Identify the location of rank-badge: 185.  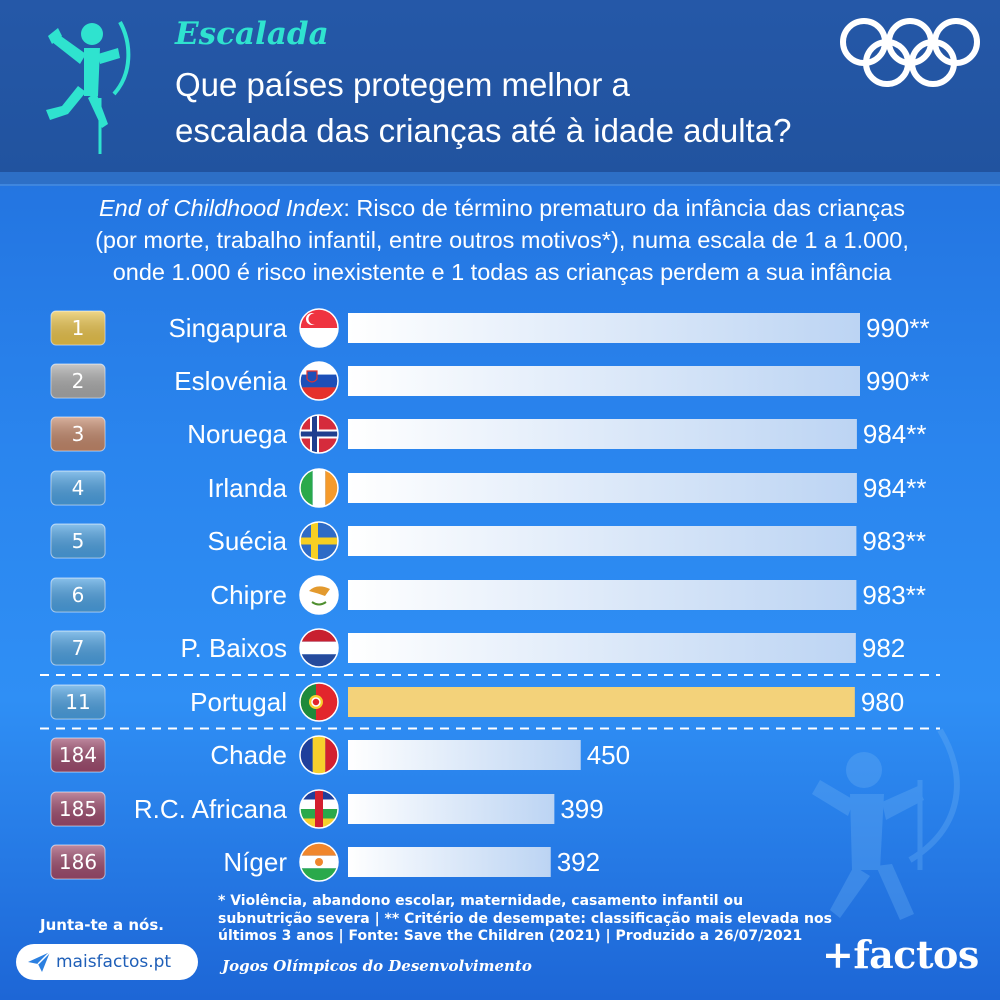
(78, 809).